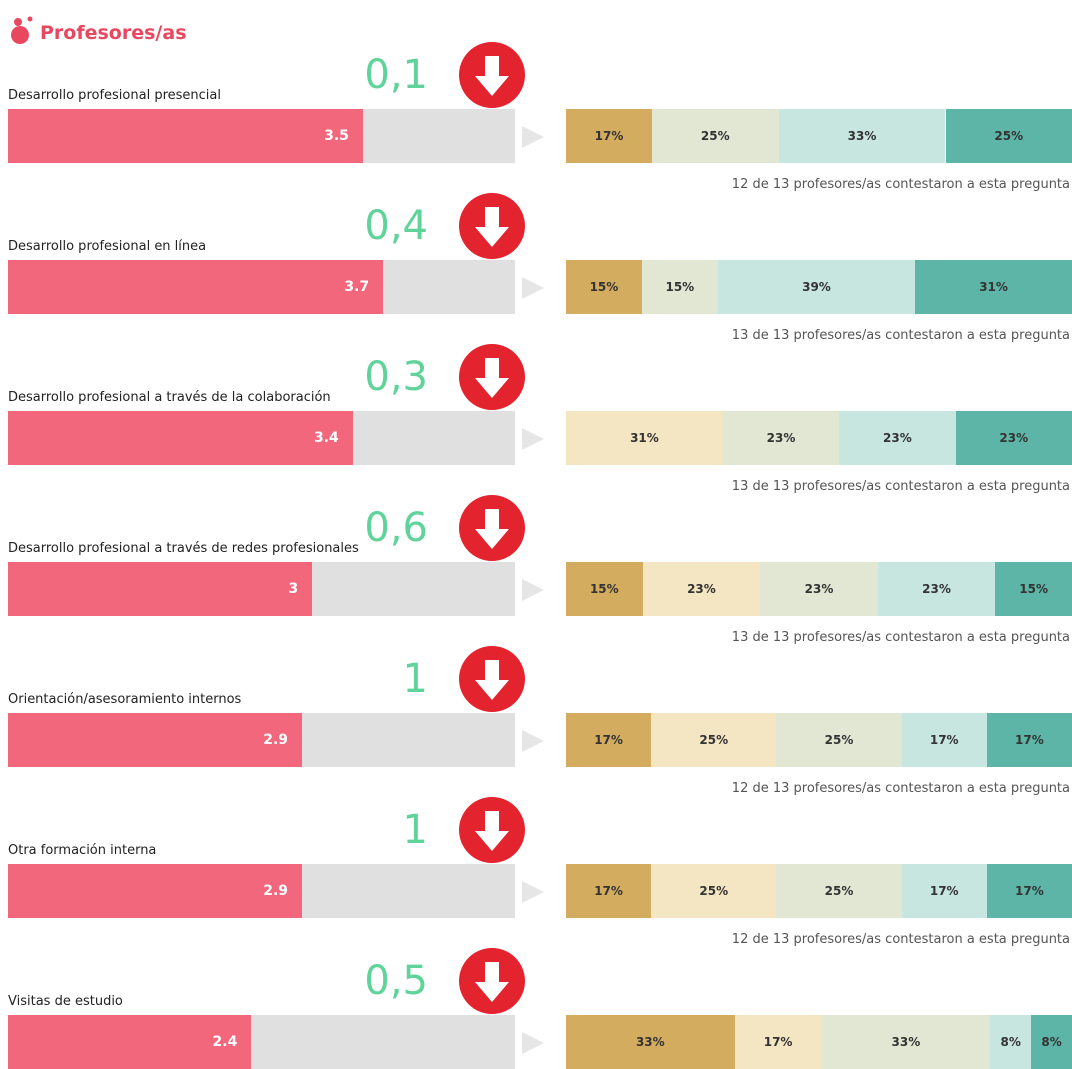 The width and height of the screenshot is (1072, 1069). Describe the element at coordinates (816, 287) in the screenshot. I see `segment-label: 39%` at that location.